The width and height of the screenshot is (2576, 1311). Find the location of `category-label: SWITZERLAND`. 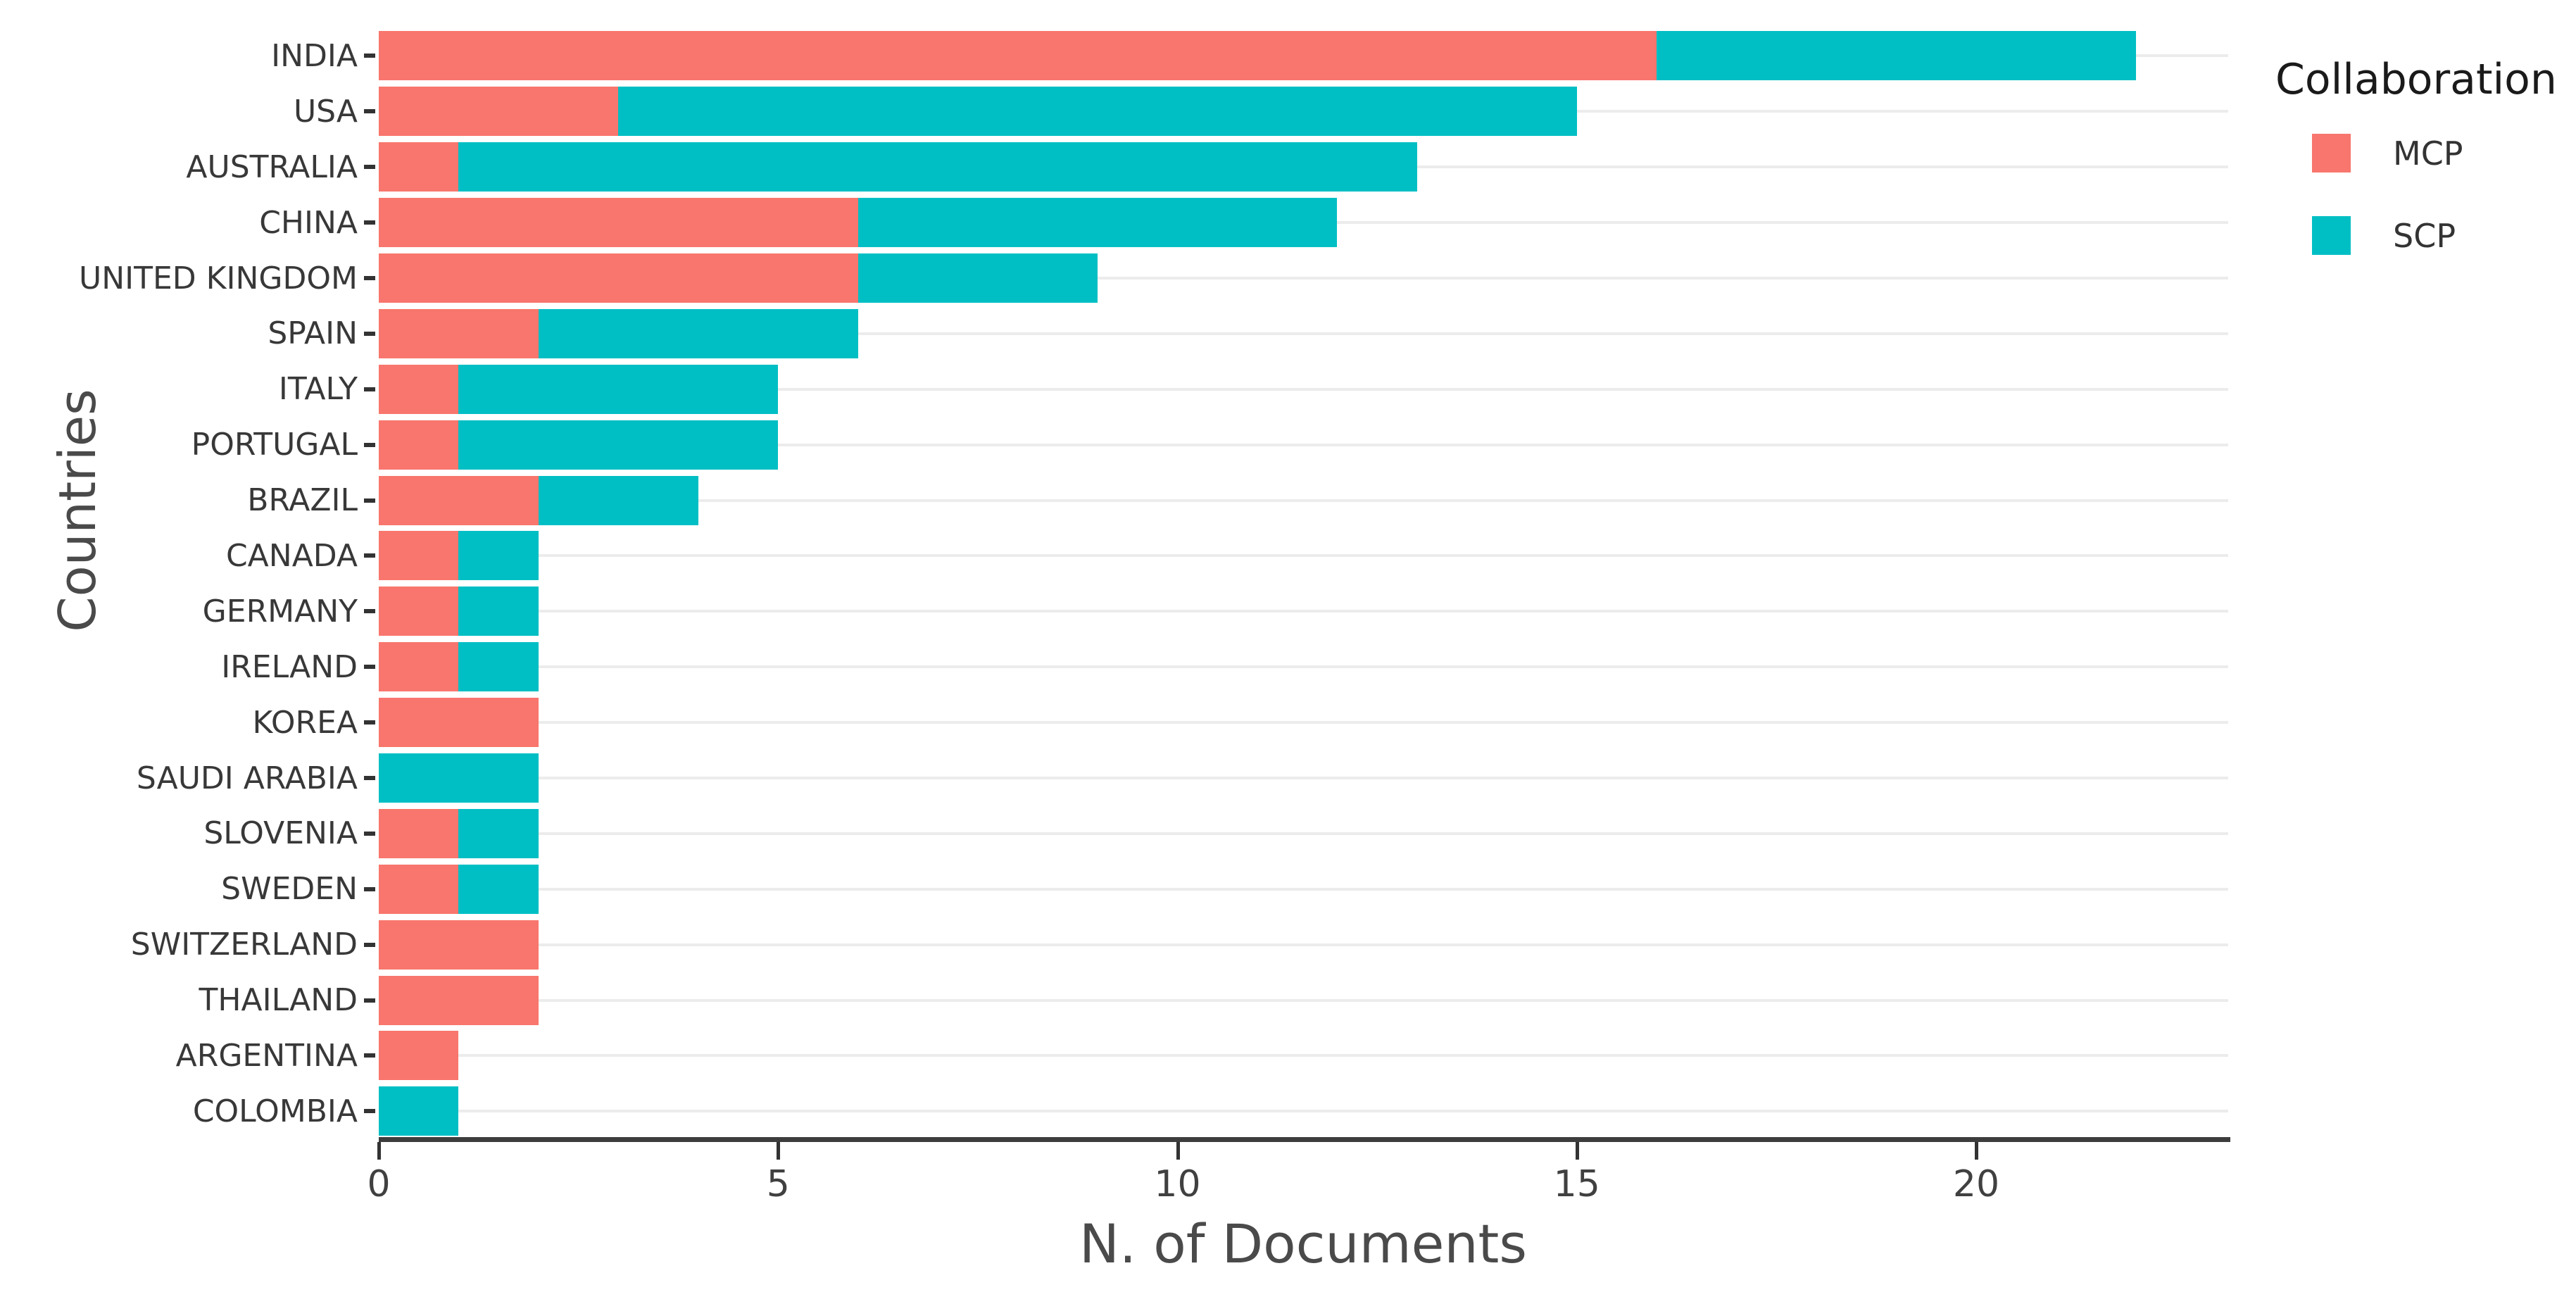

category-label: SWITZERLAND is located at coordinates (244, 945).